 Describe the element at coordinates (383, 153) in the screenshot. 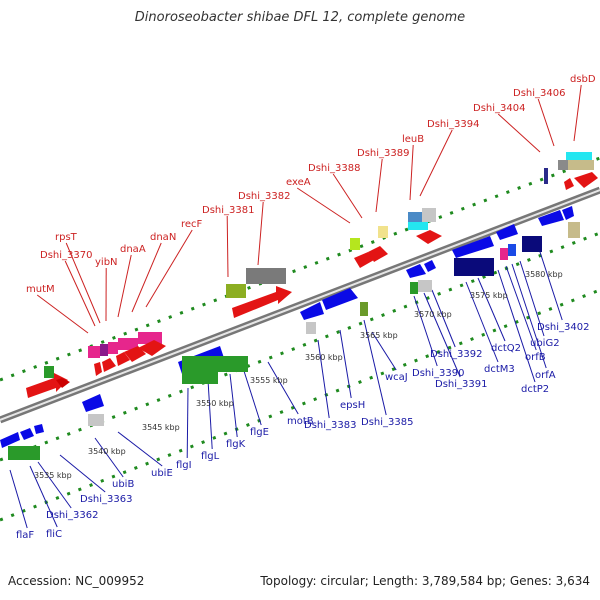

I see `gene-label-forward: Dshi_3389` at that location.